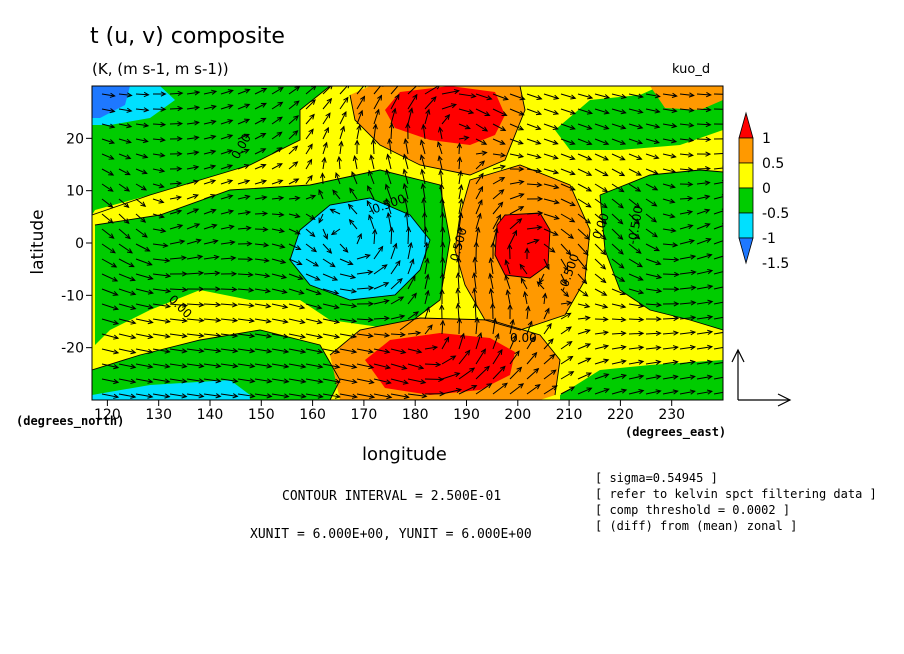 This screenshot has width=904, height=654. Describe the element at coordinates (391, 534) in the screenshot. I see `vector-scale: XUNIT = 6.000E+00, YUNIT = 6.000E+00` at that location.